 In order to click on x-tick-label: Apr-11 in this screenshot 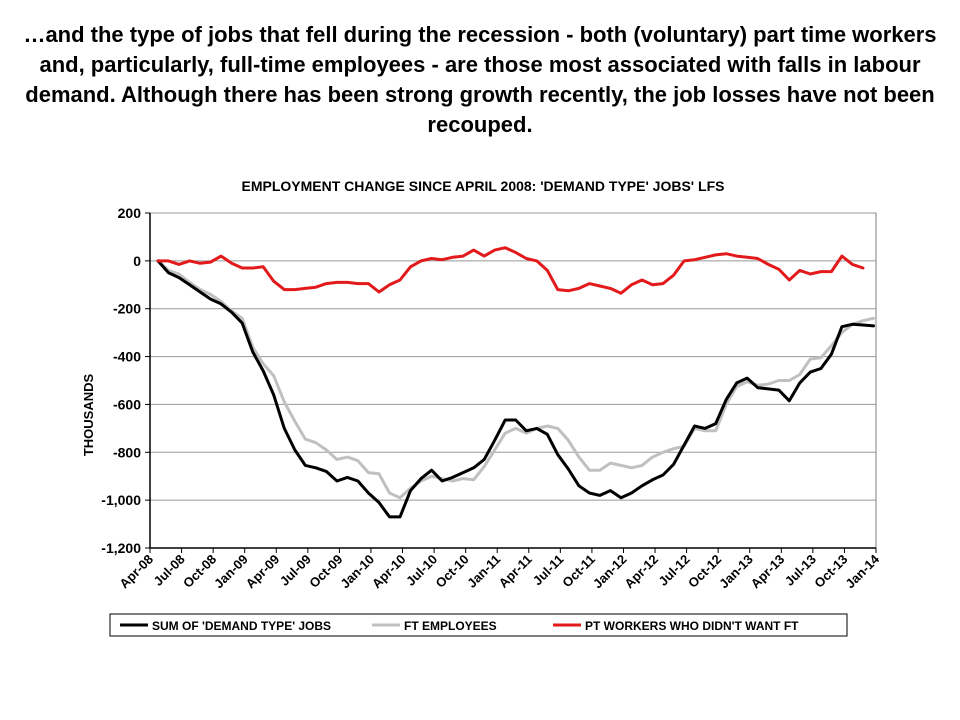, I will do `click(515, 571)`.